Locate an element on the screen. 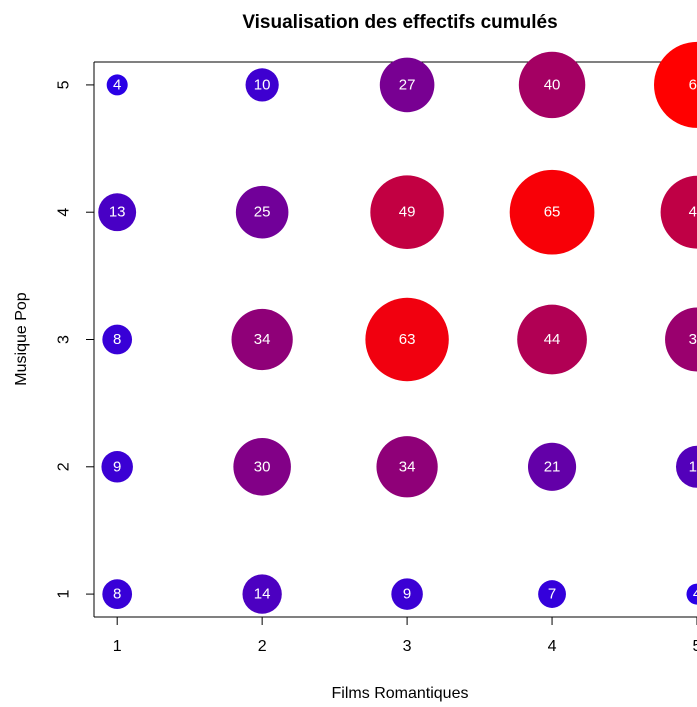 The width and height of the screenshot is (697, 707). y-axis: 1 2 3 4 5 is located at coordinates (75, 339).